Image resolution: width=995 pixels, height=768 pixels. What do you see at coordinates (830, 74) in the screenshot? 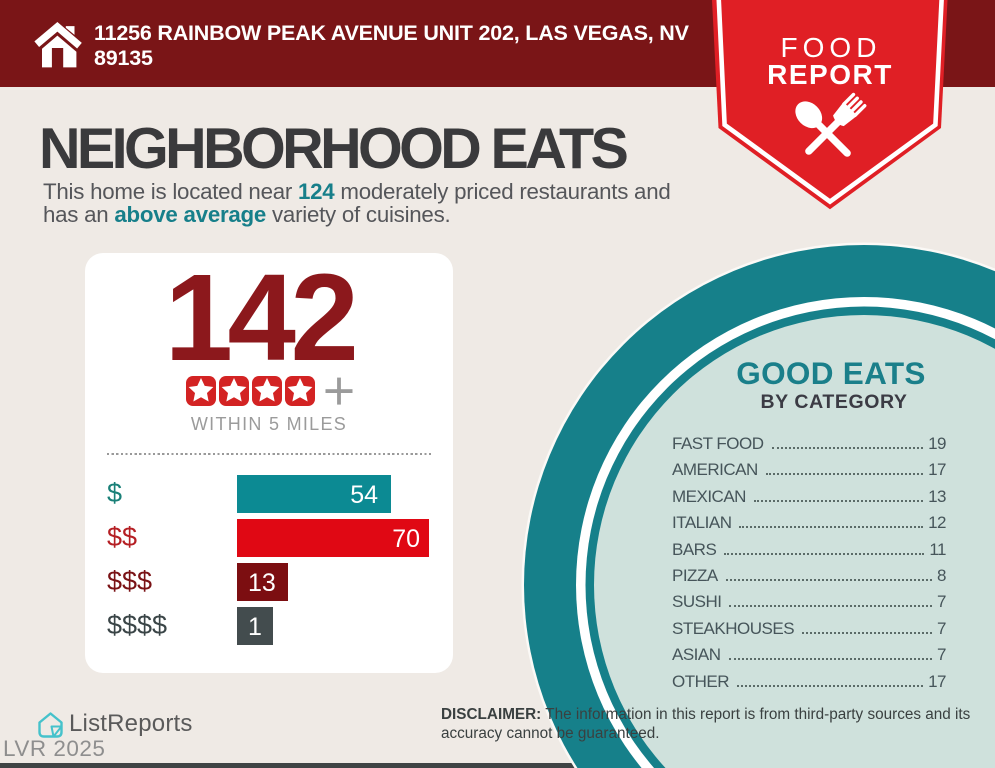
I see `svg-text: REPORT` at bounding box center [830, 74].